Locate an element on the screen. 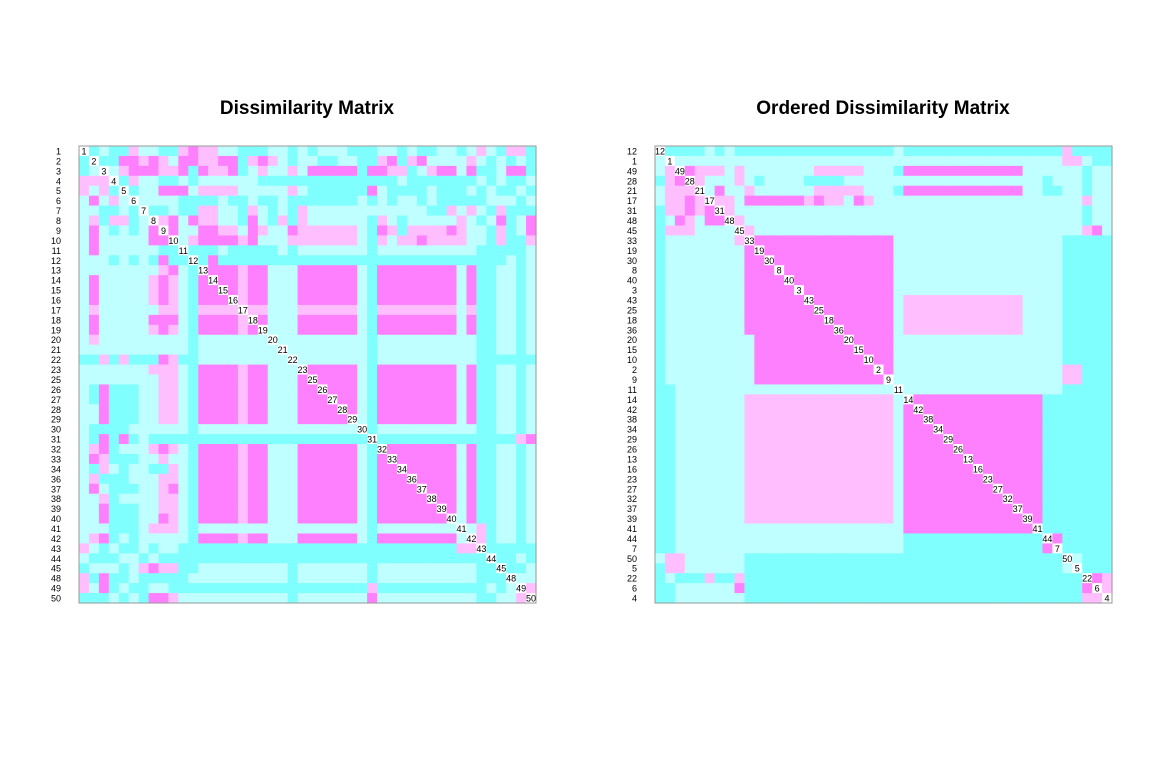  row-label: 9 is located at coordinates (634, 380).